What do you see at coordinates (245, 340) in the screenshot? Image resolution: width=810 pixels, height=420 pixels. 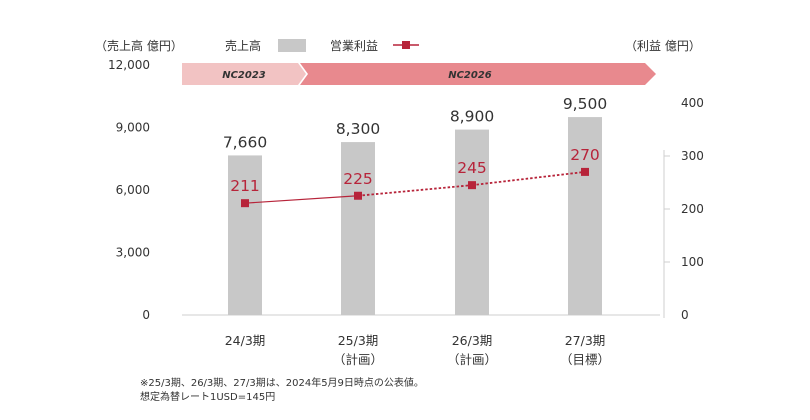 I see `category-label: 24/3期` at bounding box center [245, 340].